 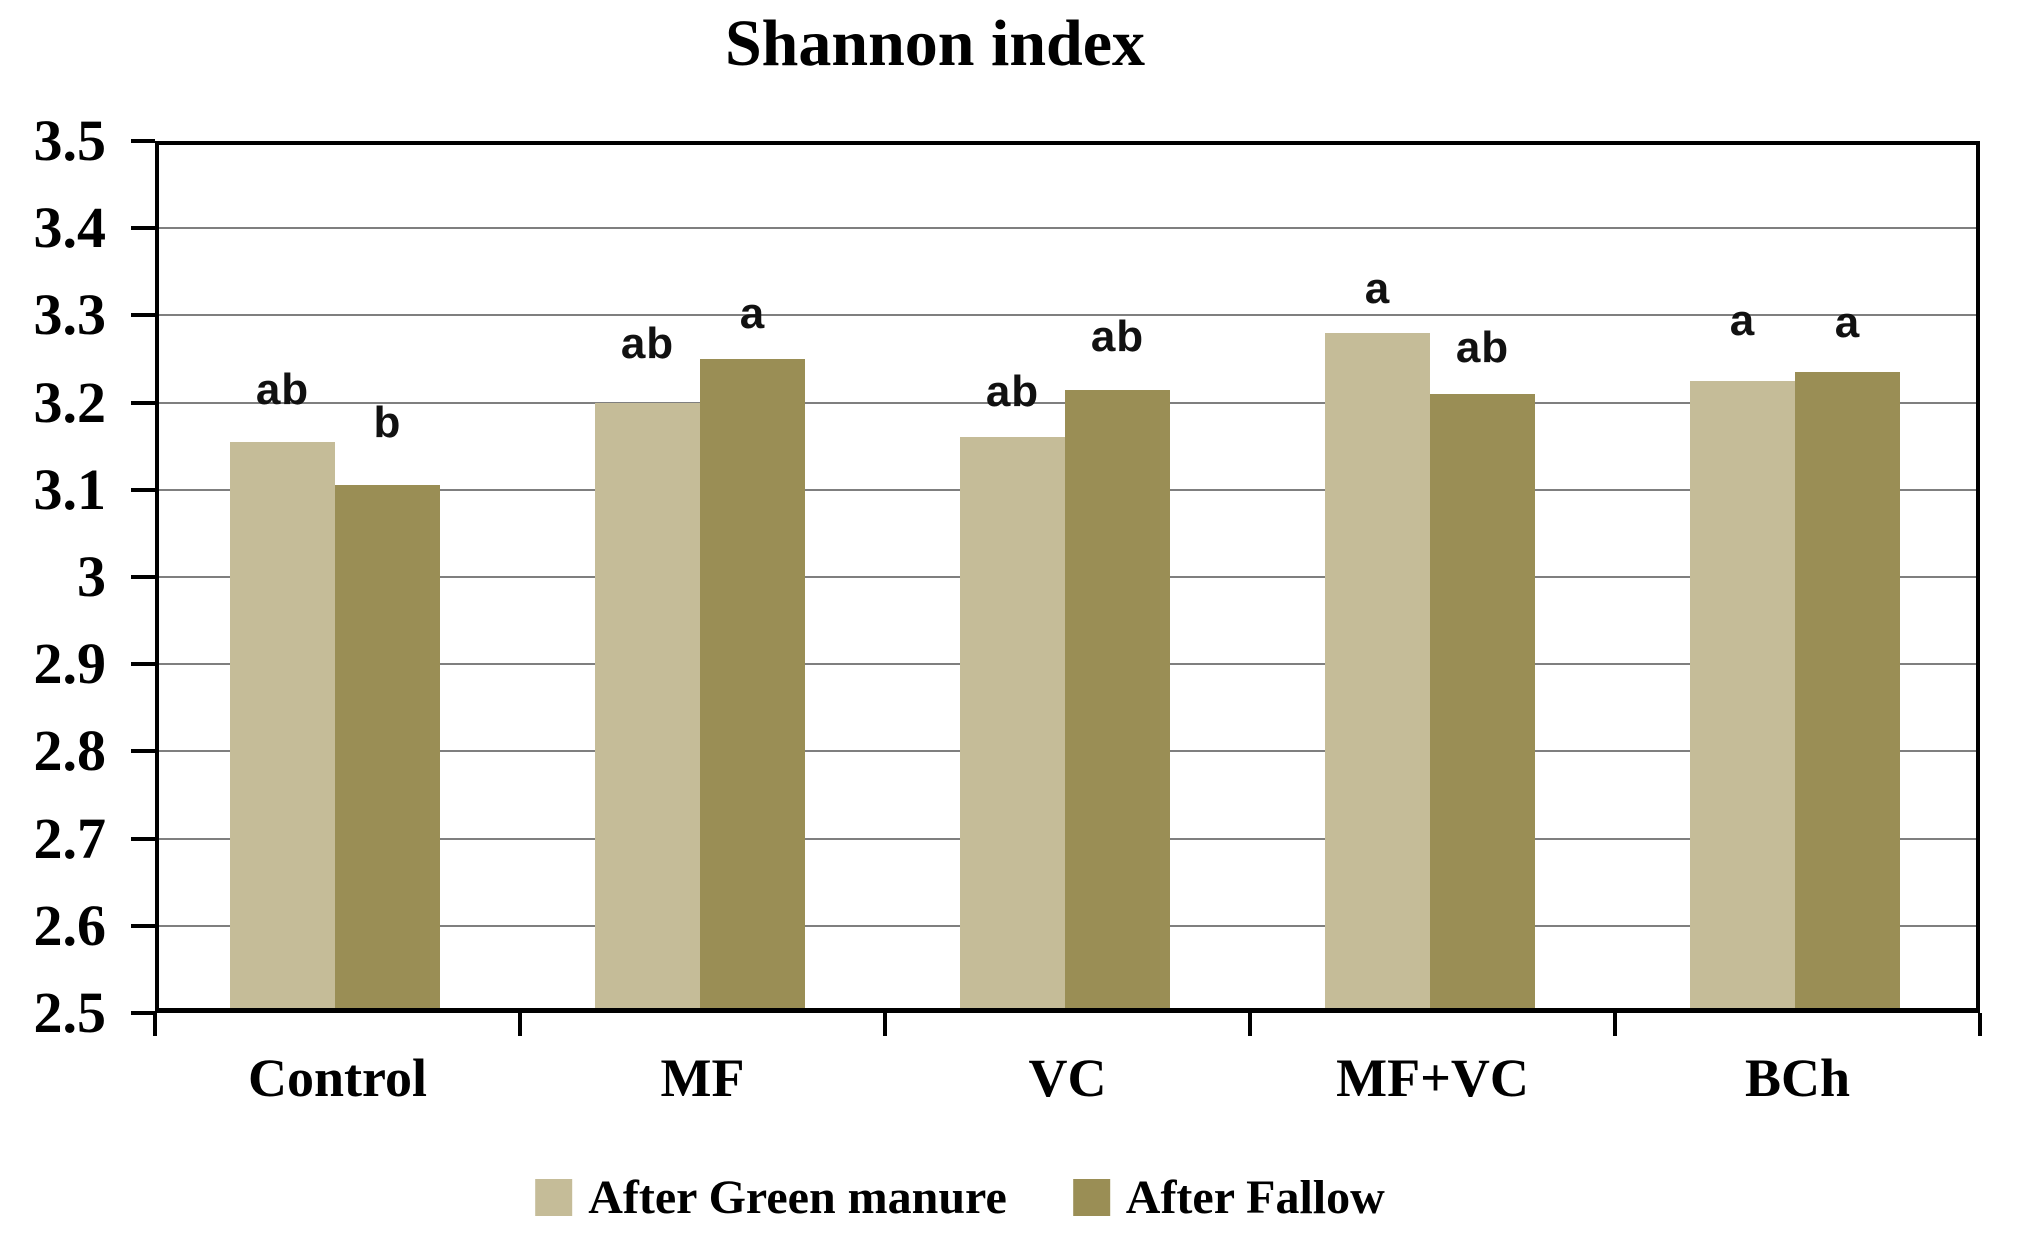 I want to click on y-tick-label: 3.3, so click(x=70, y=314).